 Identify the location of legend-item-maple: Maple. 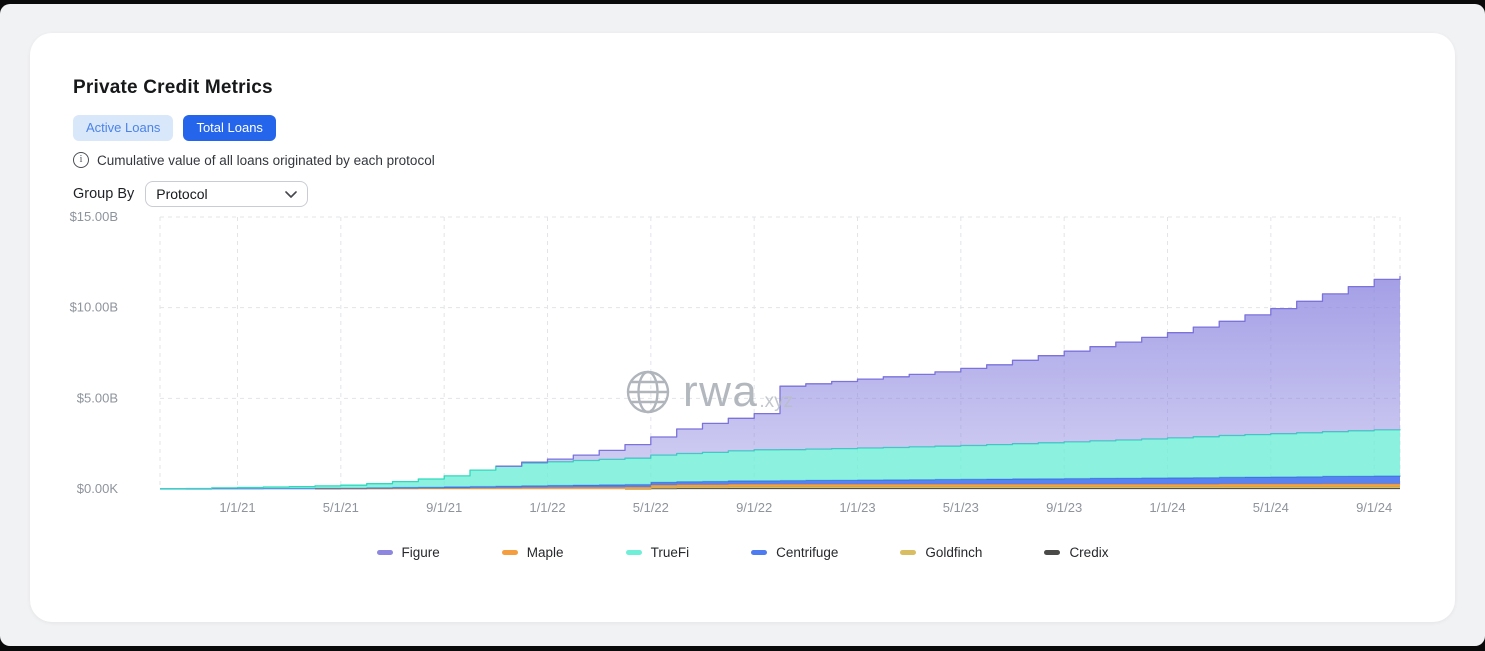
(532, 552).